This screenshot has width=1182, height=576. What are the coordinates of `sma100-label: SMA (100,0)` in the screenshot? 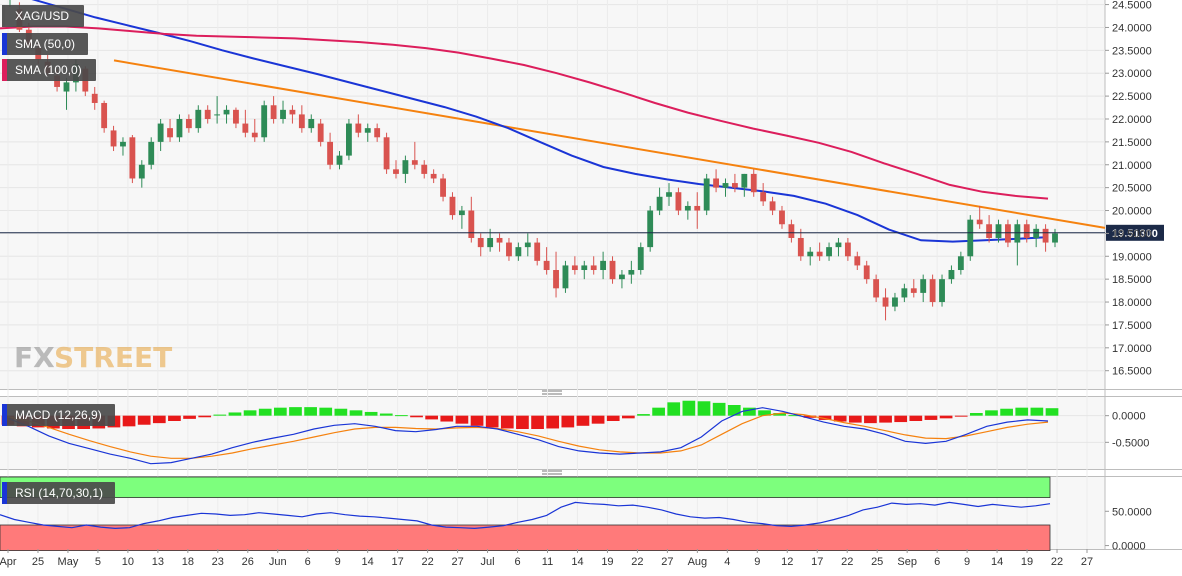 It's located at (49, 70).